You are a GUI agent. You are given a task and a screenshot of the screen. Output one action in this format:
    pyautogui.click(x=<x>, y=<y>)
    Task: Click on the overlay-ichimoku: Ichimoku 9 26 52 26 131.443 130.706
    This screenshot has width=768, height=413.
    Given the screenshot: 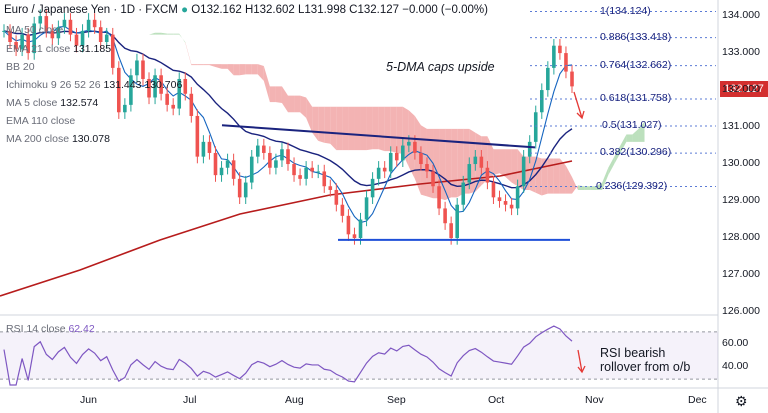 What is the action you would take?
    pyautogui.click(x=94, y=85)
    